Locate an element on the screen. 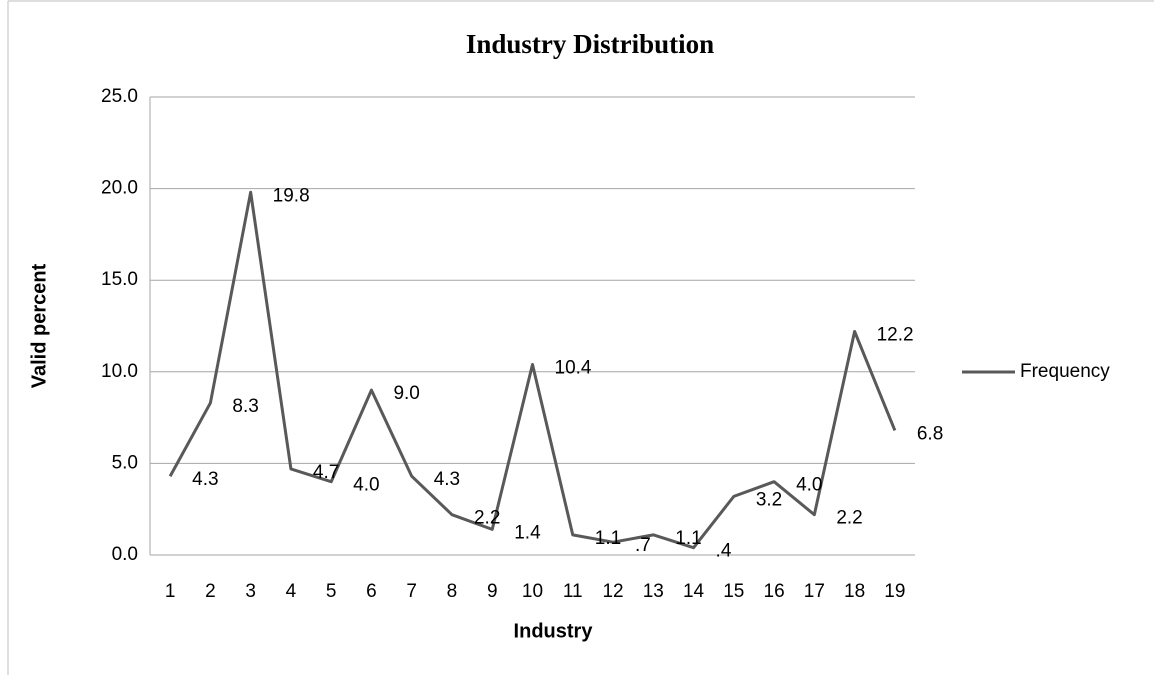 Image resolution: width=1154 pixels, height=675 pixels. x-tick-label: 14 is located at coordinates (694, 591).